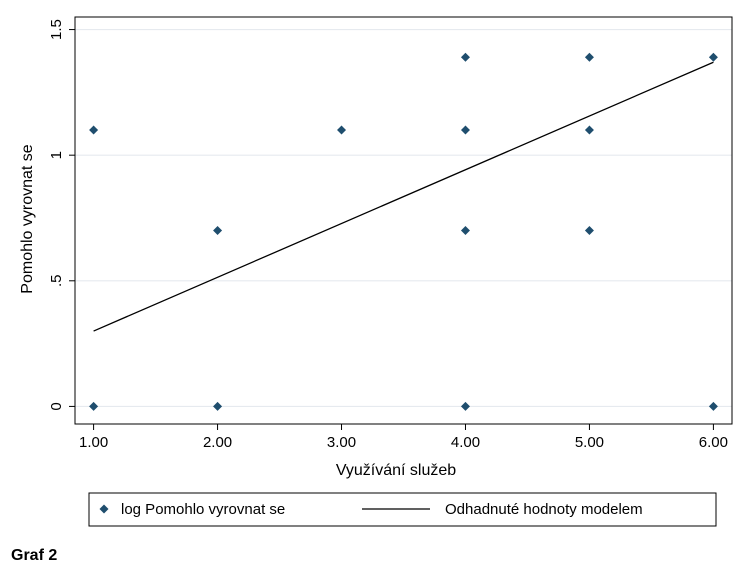  I want to click on y-tick-label: 1.5, so click(56, 29).